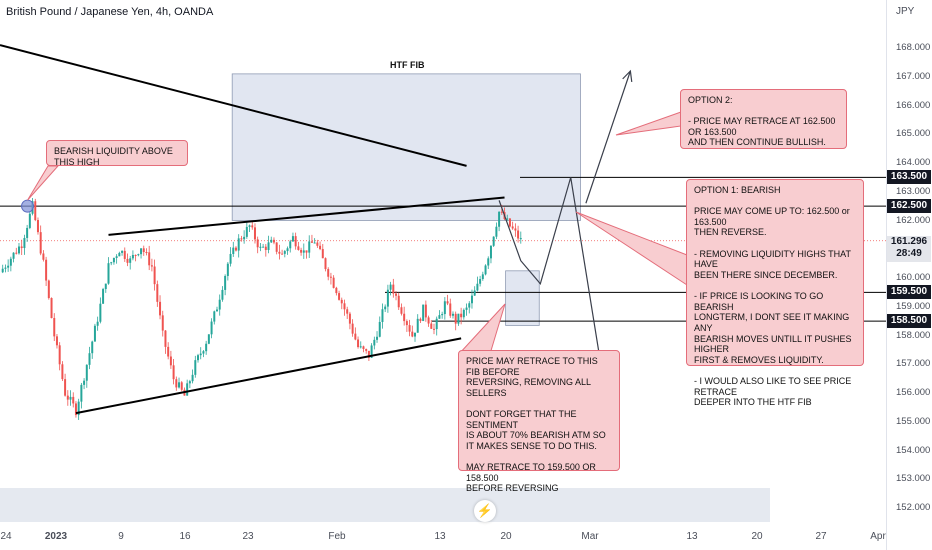  Describe the element at coordinates (627, 75) in the screenshot. I see `arrow-head` at that location.